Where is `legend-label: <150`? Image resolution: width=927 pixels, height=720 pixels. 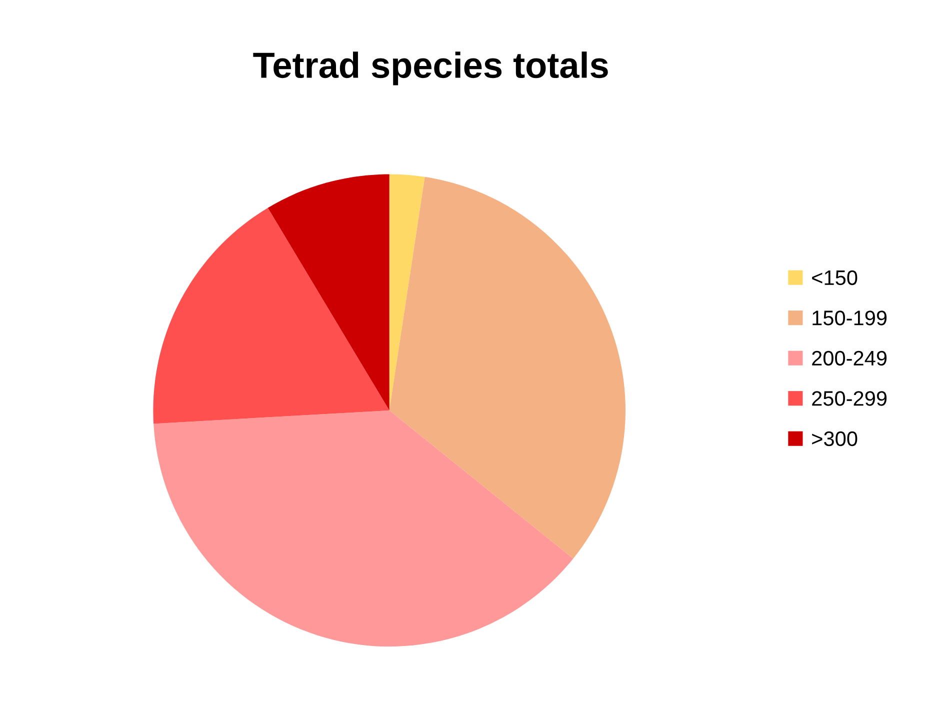 legend-label: <150 is located at coordinates (835, 278).